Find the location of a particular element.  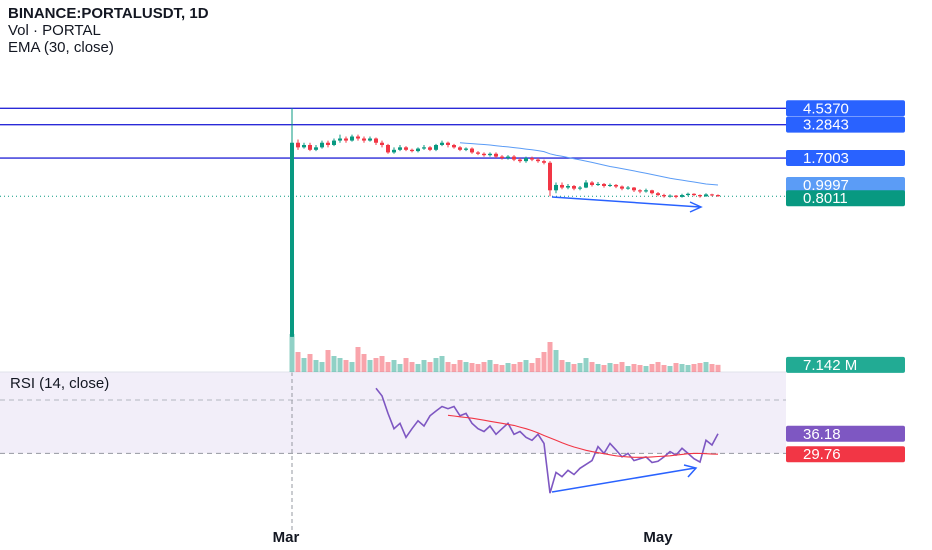

price-label: 7.142 M is located at coordinates (830, 365).